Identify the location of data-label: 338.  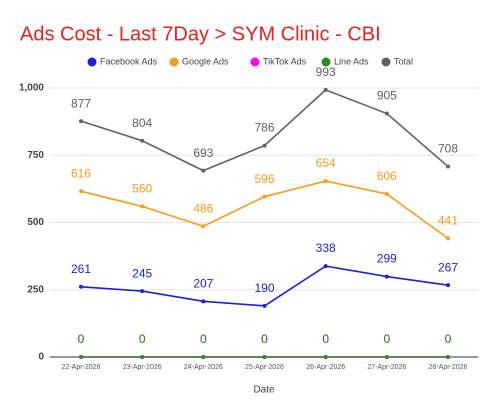
(326, 248).